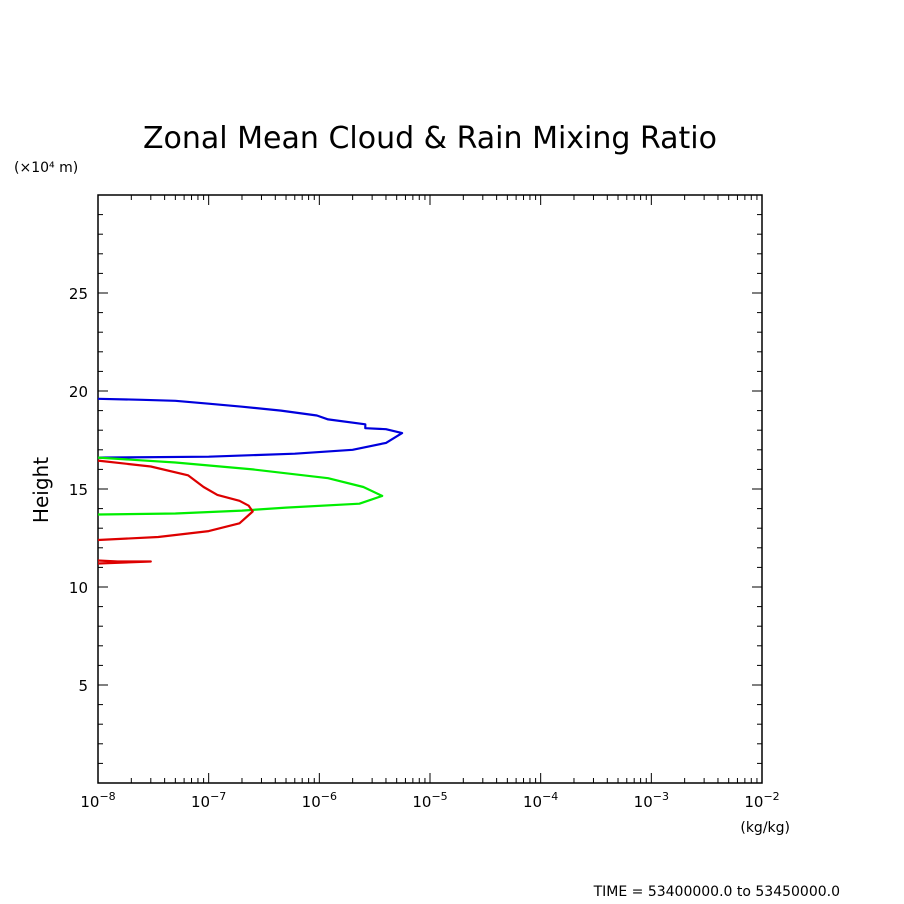  What do you see at coordinates (716, 892) in the screenshot?
I see `time-range-label: TIME = 53400000.0 to 53450000.0` at bounding box center [716, 892].